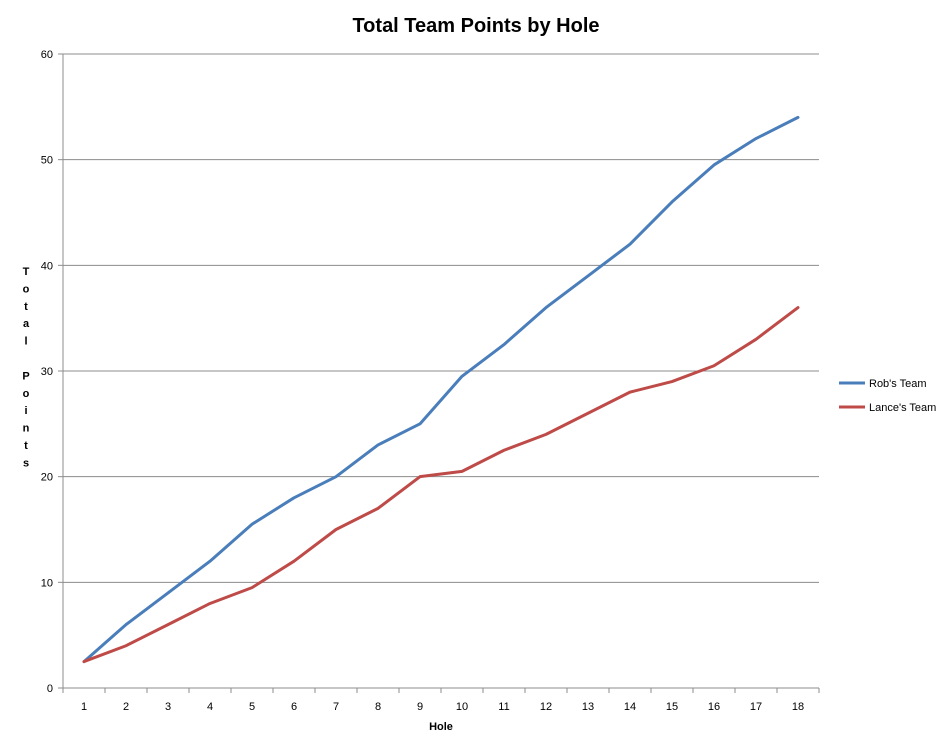 The image size is (952, 748). What do you see at coordinates (898, 384) in the screenshot?
I see `legend-label: Rob's Team` at bounding box center [898, 384].